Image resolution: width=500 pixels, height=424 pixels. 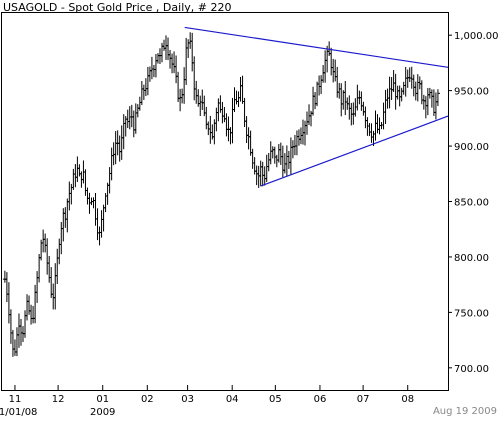 What do you see at coordinates (58, 399) in the screenshot?
I see `x-tick-label: 12` at bounding box center [58, 399].